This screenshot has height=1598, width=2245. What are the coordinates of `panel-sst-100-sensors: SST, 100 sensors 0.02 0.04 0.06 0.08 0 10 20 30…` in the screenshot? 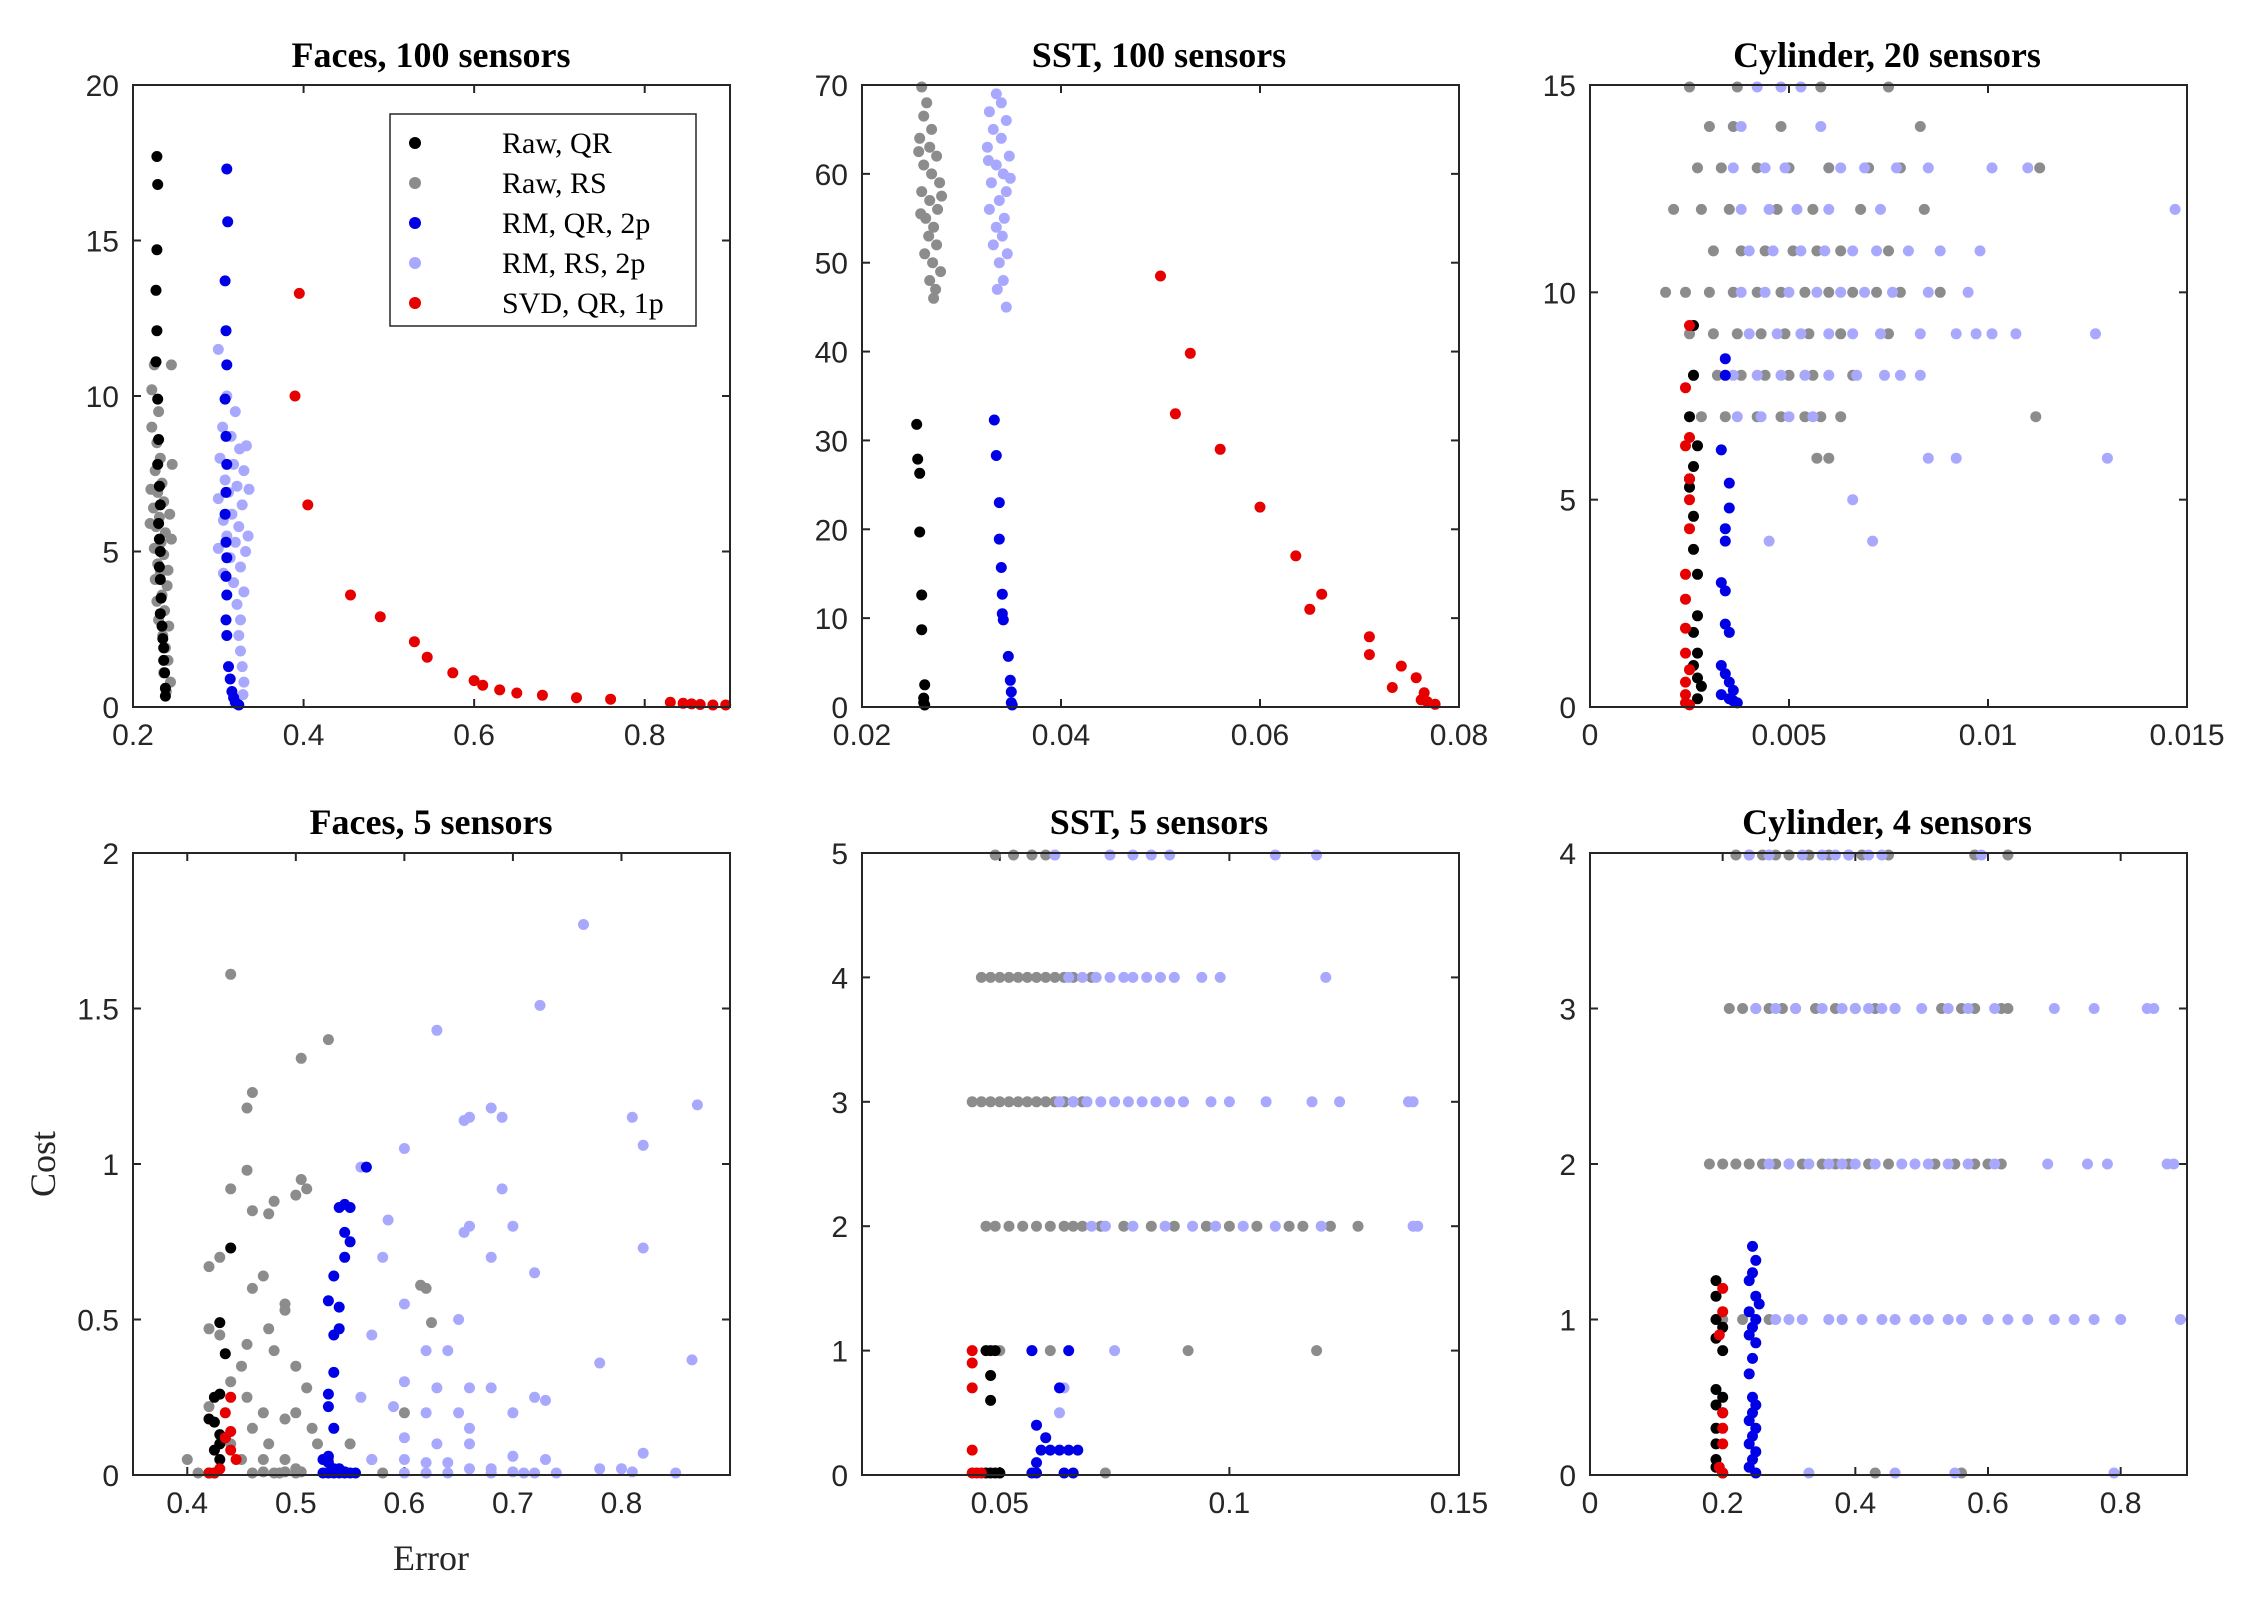 It's located at (1152, 393).